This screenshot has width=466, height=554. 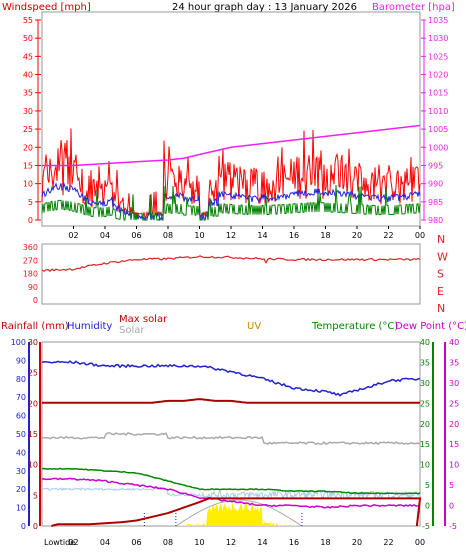 I want to click on barometer-tick: 995, so click(x=435, y=165).